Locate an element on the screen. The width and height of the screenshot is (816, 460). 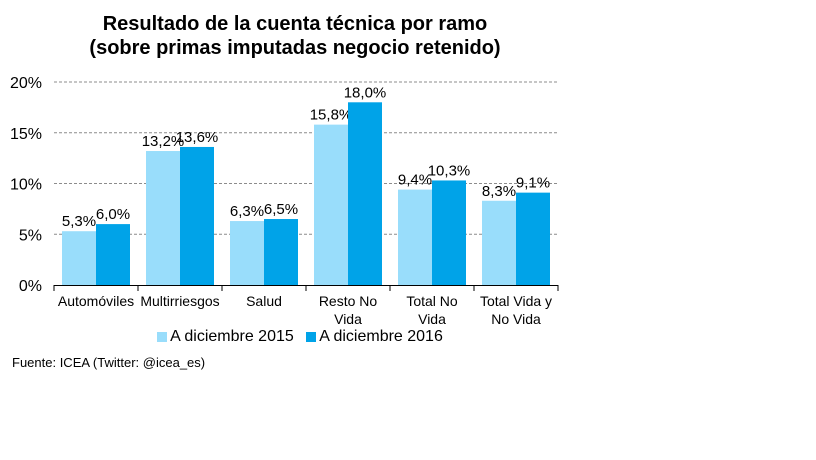
x-tick-label: Total No is located at coordinates (432, 301).